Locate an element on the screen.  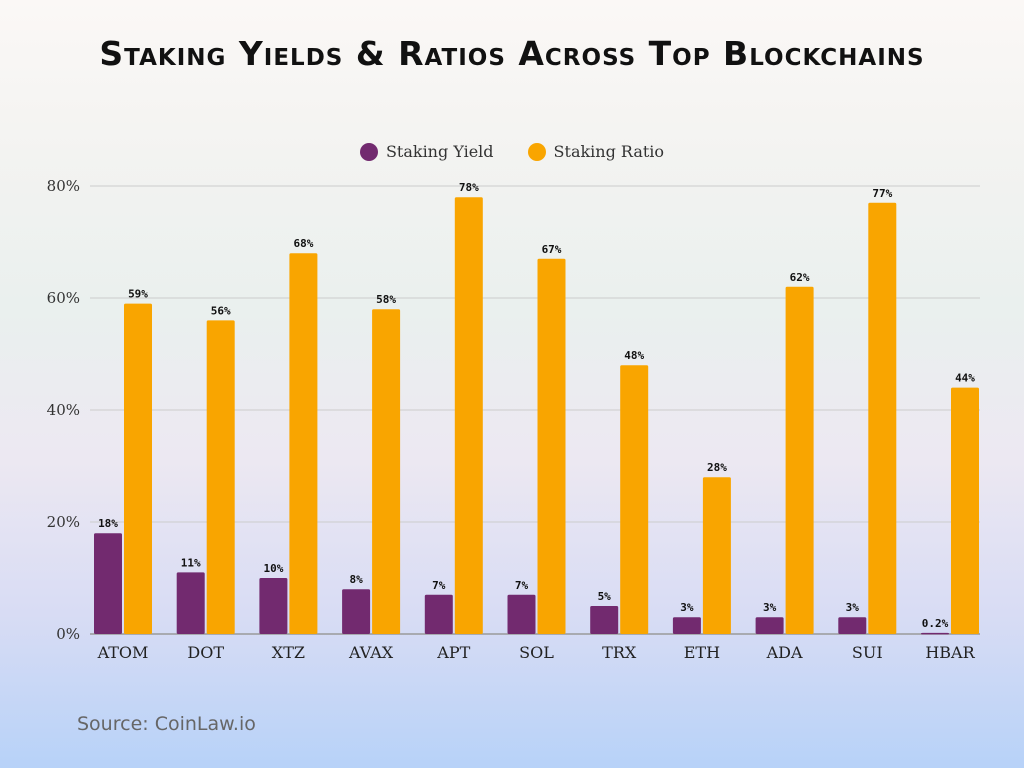
data-label: 18% is located at coordinates (108, 523).